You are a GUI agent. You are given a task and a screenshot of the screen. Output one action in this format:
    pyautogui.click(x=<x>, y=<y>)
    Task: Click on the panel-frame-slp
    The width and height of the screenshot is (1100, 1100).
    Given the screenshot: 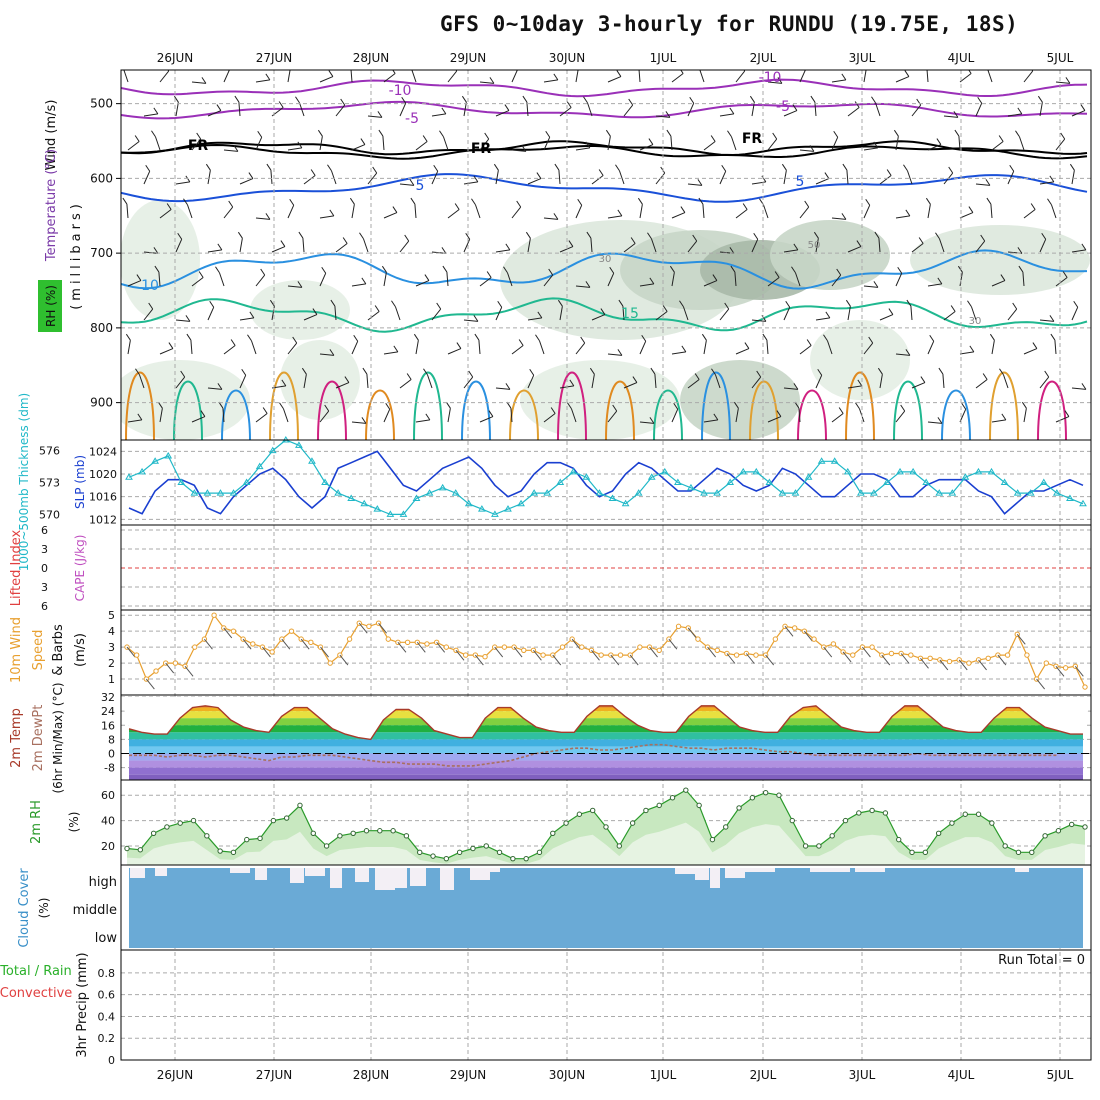 What is the action you would take?
    pyautogui.click(x=606, y=482)
    